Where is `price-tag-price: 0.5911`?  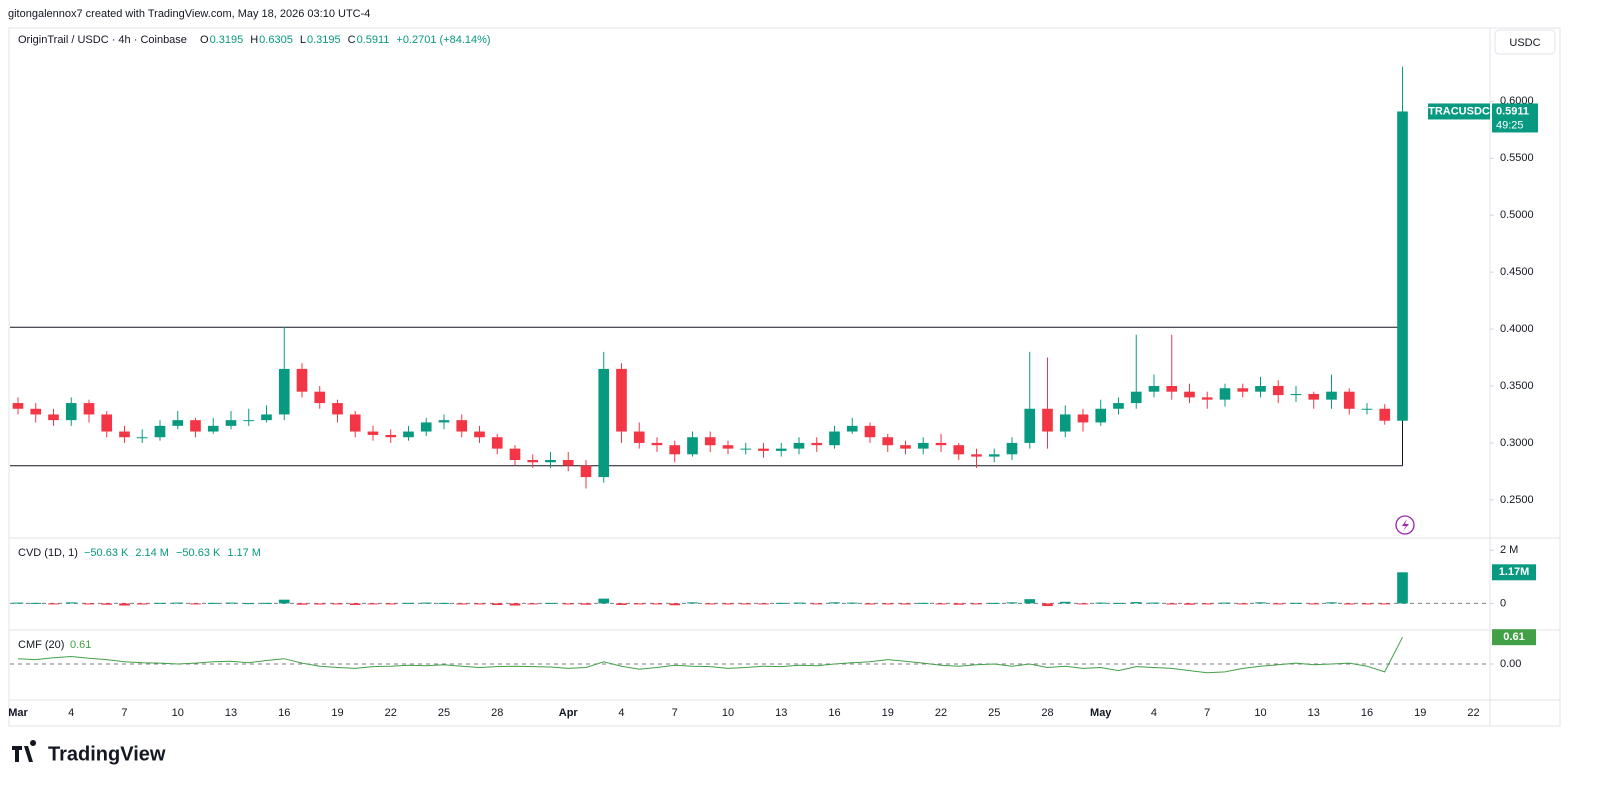
price-tag-price: 0.5911 is located at coordinates (1512, 111).